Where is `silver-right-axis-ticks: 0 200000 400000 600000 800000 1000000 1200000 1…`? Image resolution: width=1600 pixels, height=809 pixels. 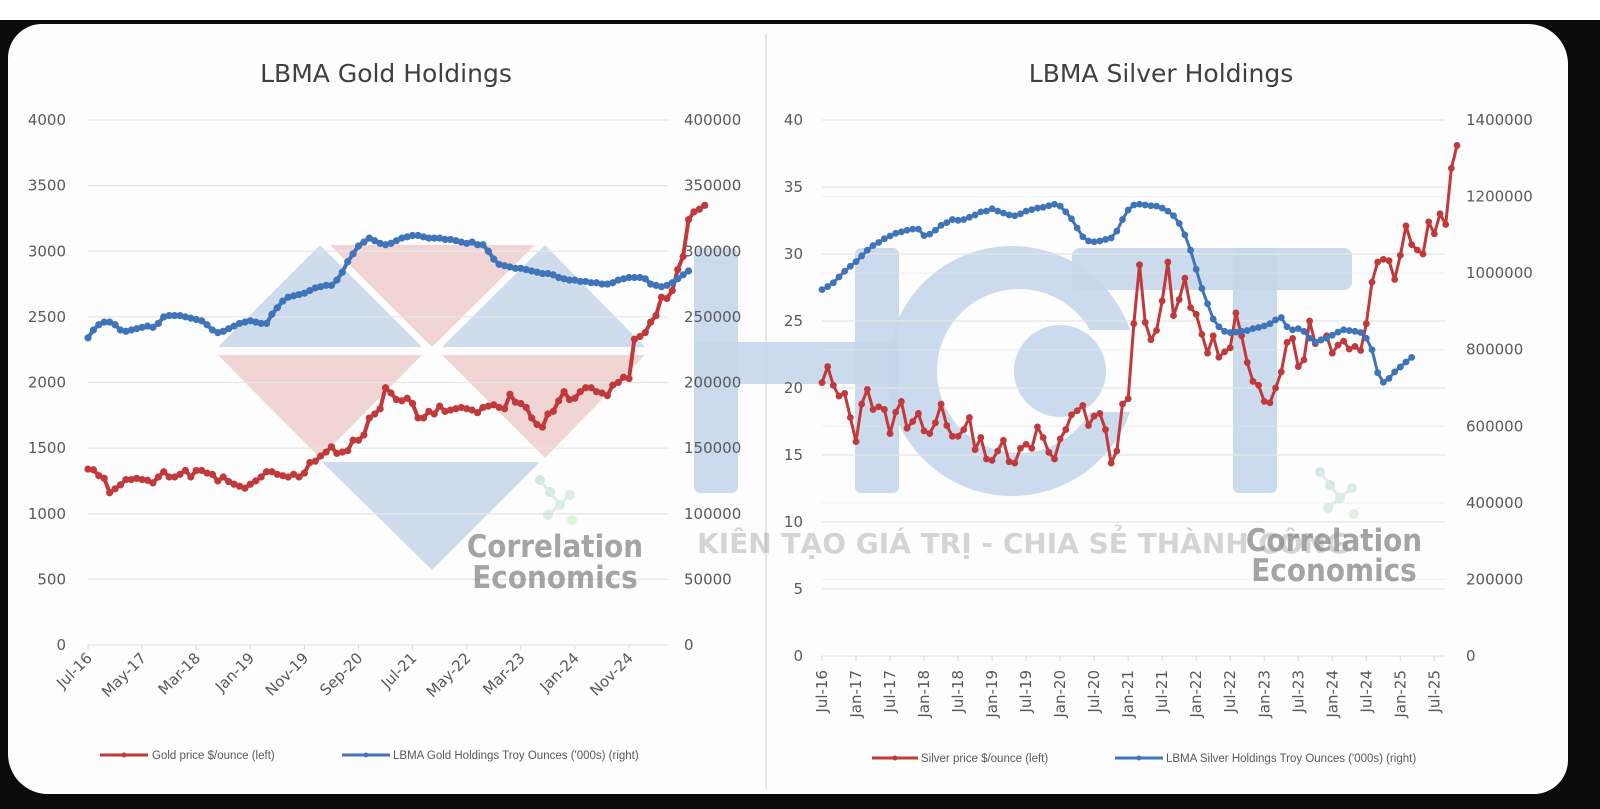 silver-right-axis-ticks: 0 200000 400000 600000 800000 1000000 1200000 1… is located at coordinates (1499, 388).